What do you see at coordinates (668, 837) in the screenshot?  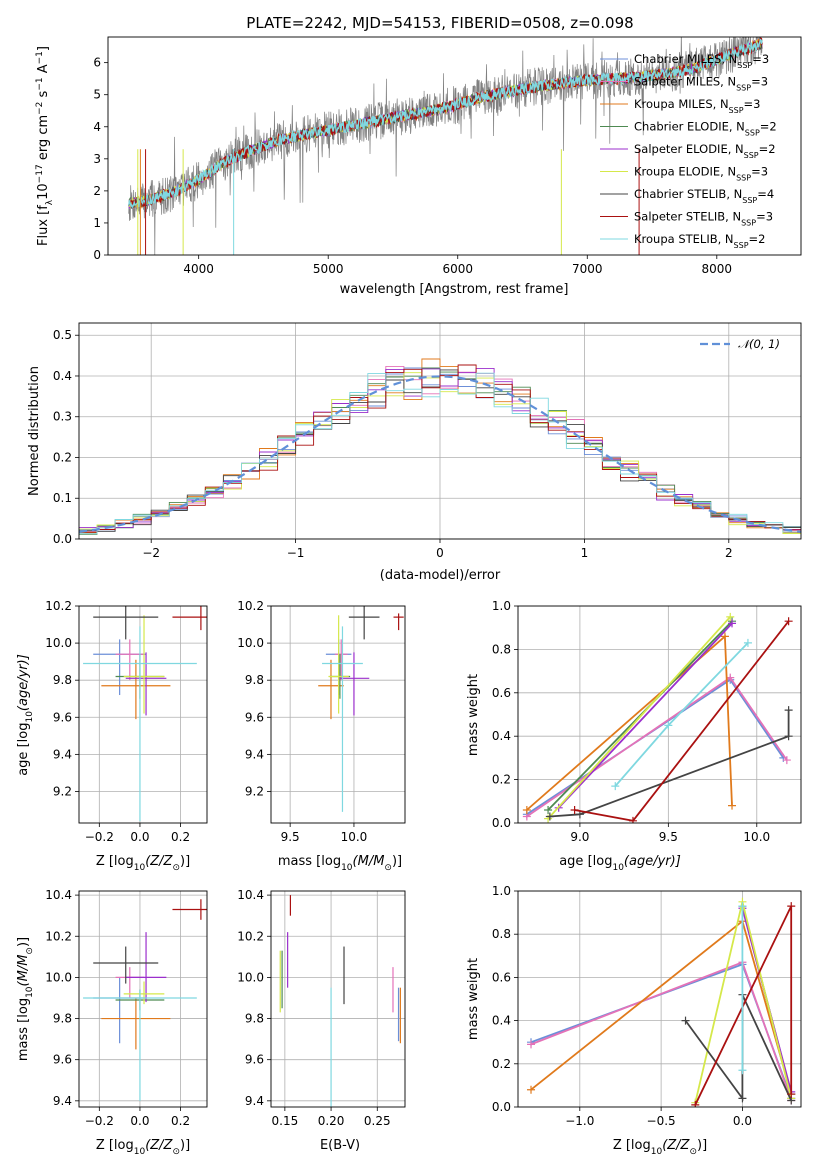 I see `x-tick-label: 9.5` at bounding box center [668, 837].